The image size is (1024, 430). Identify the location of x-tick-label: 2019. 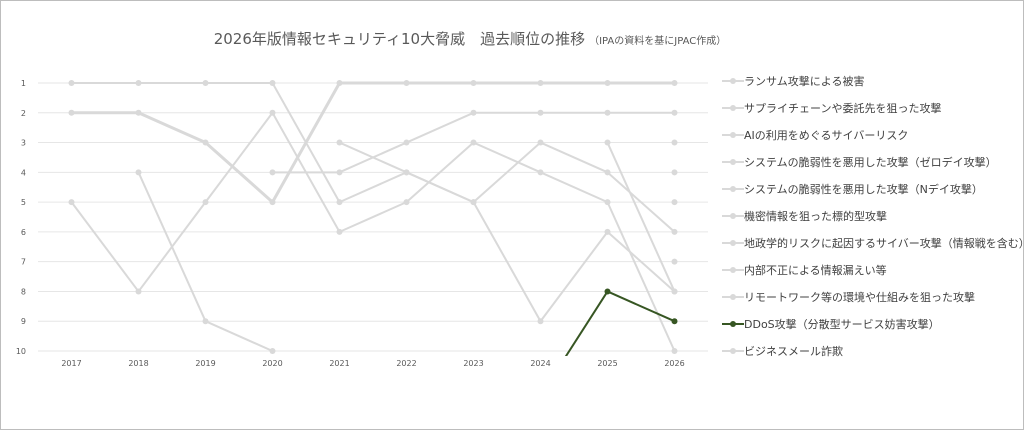
(205, 363).